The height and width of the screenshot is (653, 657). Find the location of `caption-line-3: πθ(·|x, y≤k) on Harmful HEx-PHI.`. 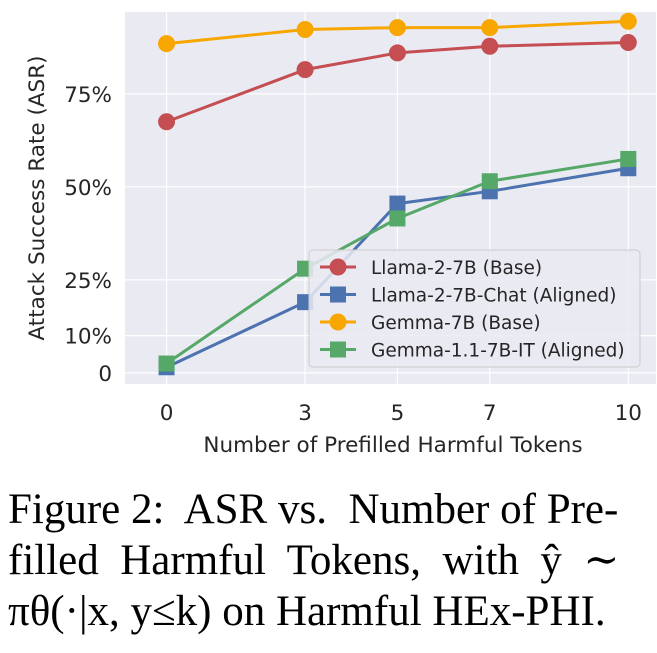

caption-line-3: πθ(·|x, y≤k) on Harmful HEx-PHI. is located at coordinates (307, 611).